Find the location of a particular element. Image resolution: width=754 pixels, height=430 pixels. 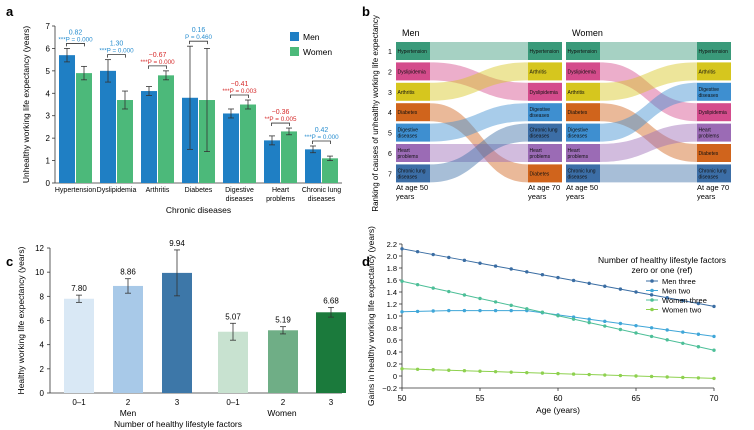

y-tick-label: 10 is located at coordinates (39, 272).